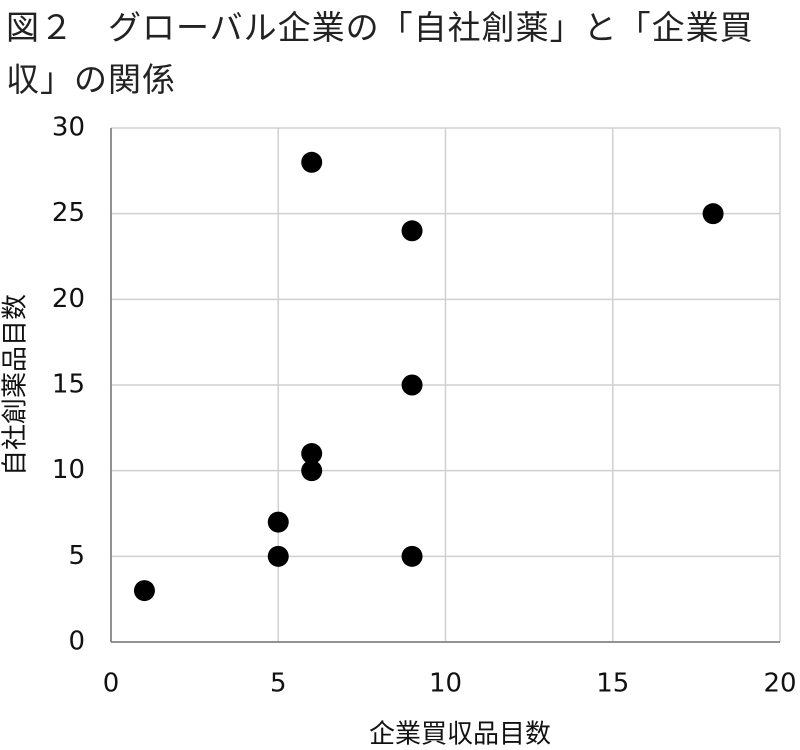 The image size is (800, 750). Describe the element at coordinates (460, 735) in the screenshot. I see `x-axis-label: 企業買収品目数` at that location.